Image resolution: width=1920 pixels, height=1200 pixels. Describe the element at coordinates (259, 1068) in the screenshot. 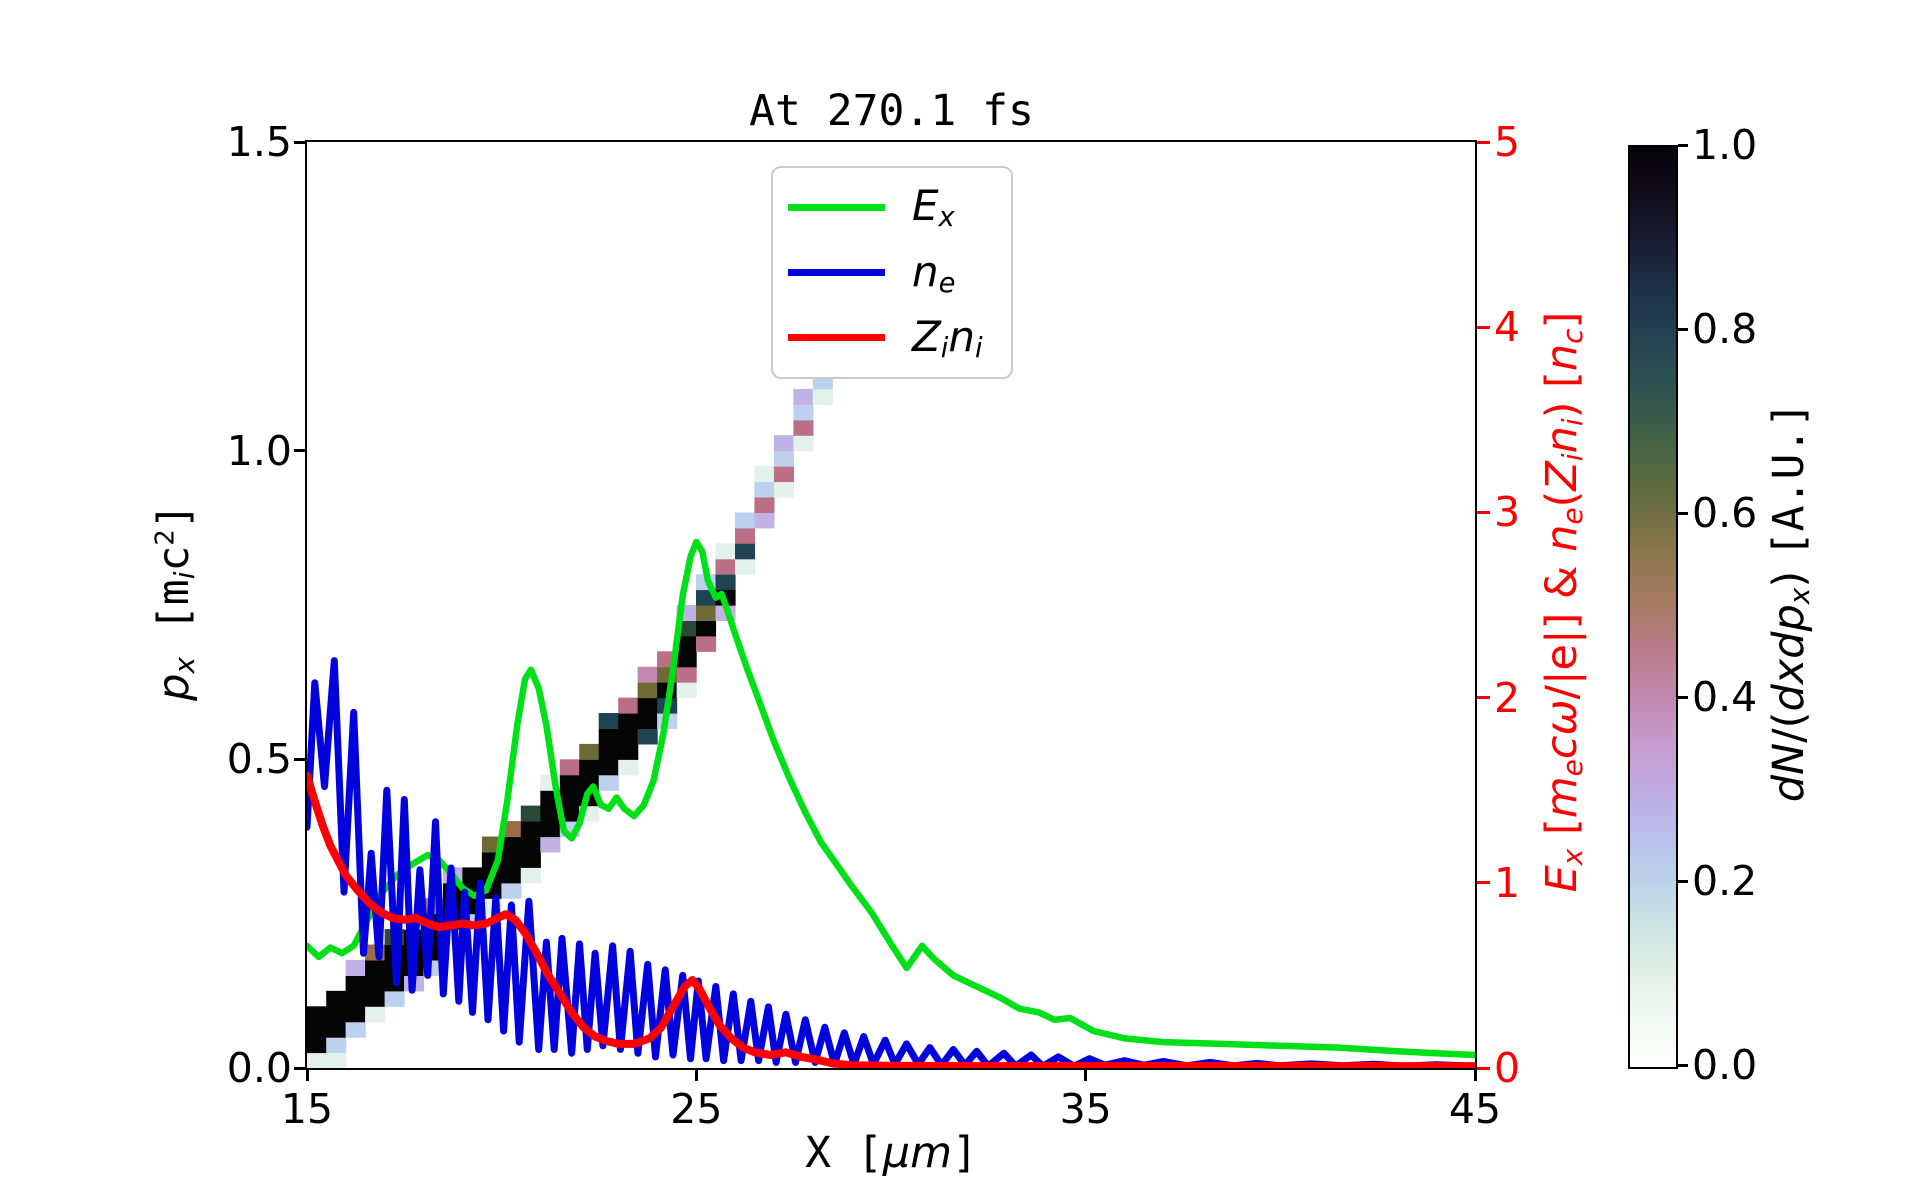

I see `y-left-tick-label: 0.0` at that location.